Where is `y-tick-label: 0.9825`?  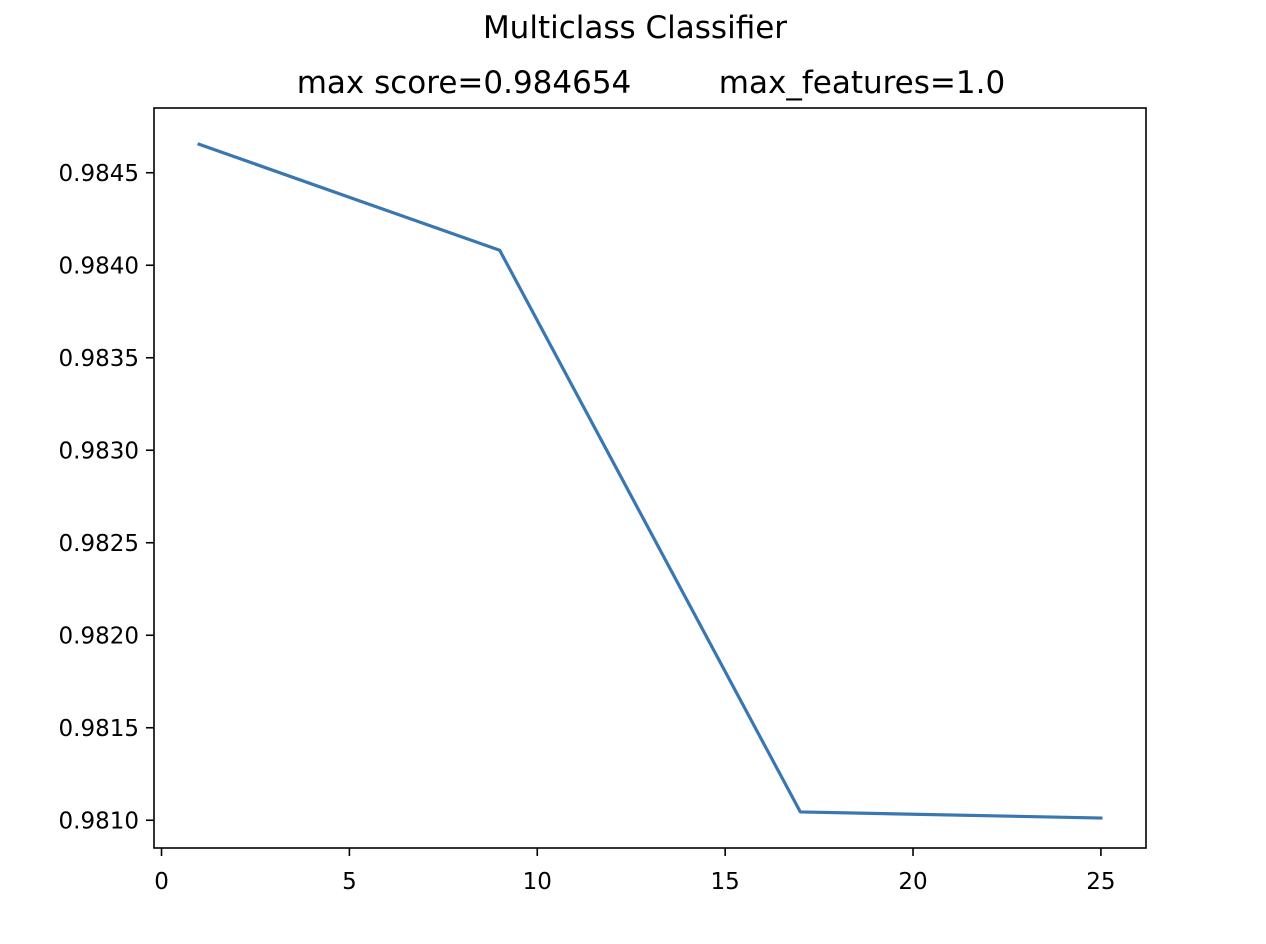 y-tick-label: 0.9825 is located at coordinates (99, 544).